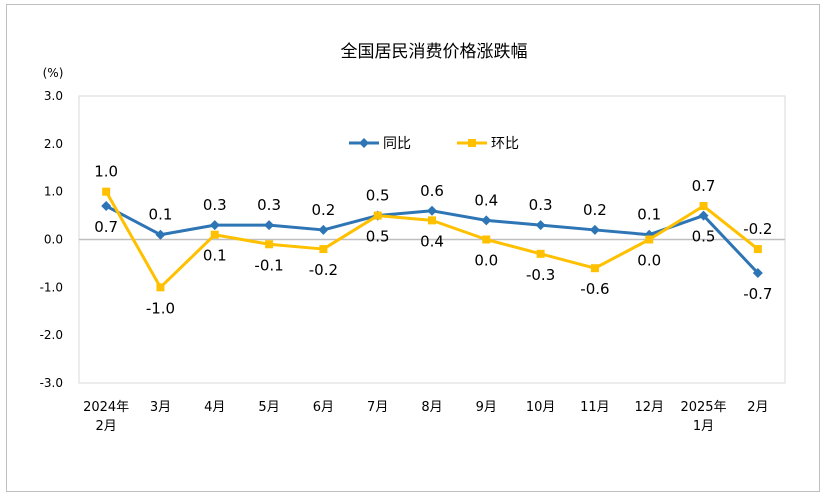 The height and width of the screenshot is (503, 830). What do you see at coordinates (51, 383) in the screenshot?
I see `y-tick-label: -3.0` at bounding box center [51, 383].